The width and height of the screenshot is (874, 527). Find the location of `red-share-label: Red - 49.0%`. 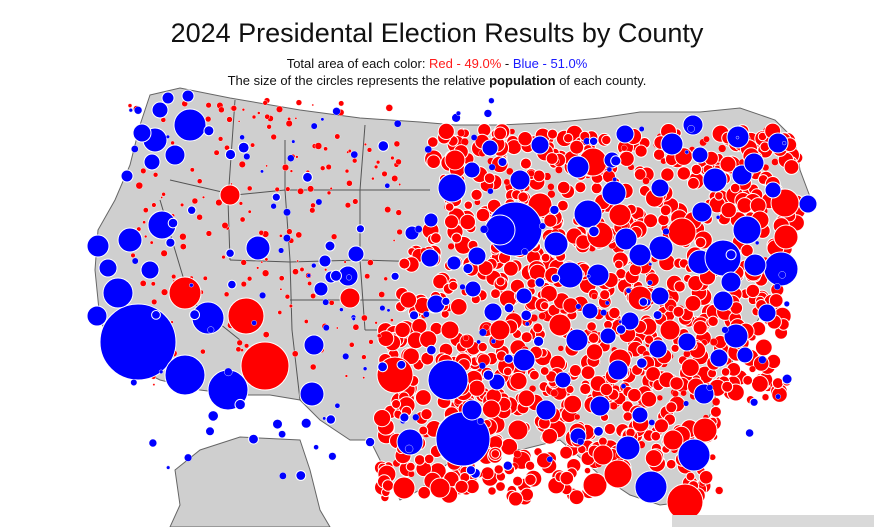

red-share-label: Red - 49.0% is located at coordinates (465, 63).